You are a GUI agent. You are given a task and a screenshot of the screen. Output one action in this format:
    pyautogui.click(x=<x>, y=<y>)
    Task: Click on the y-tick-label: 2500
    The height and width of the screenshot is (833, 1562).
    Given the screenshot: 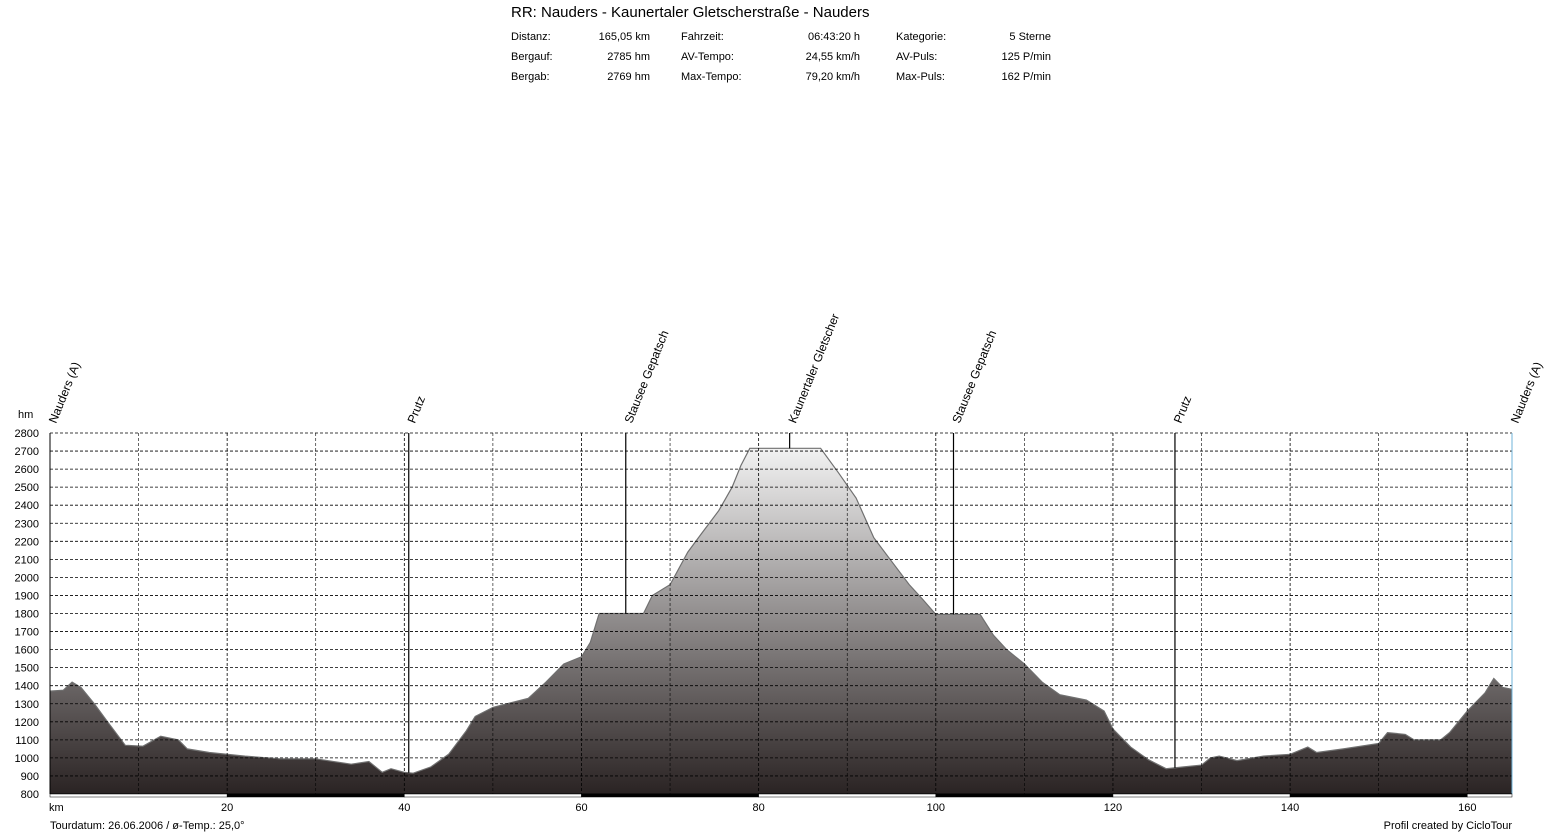 What is the action you would take?
    pyautogui.click(x=27, y=488)
    